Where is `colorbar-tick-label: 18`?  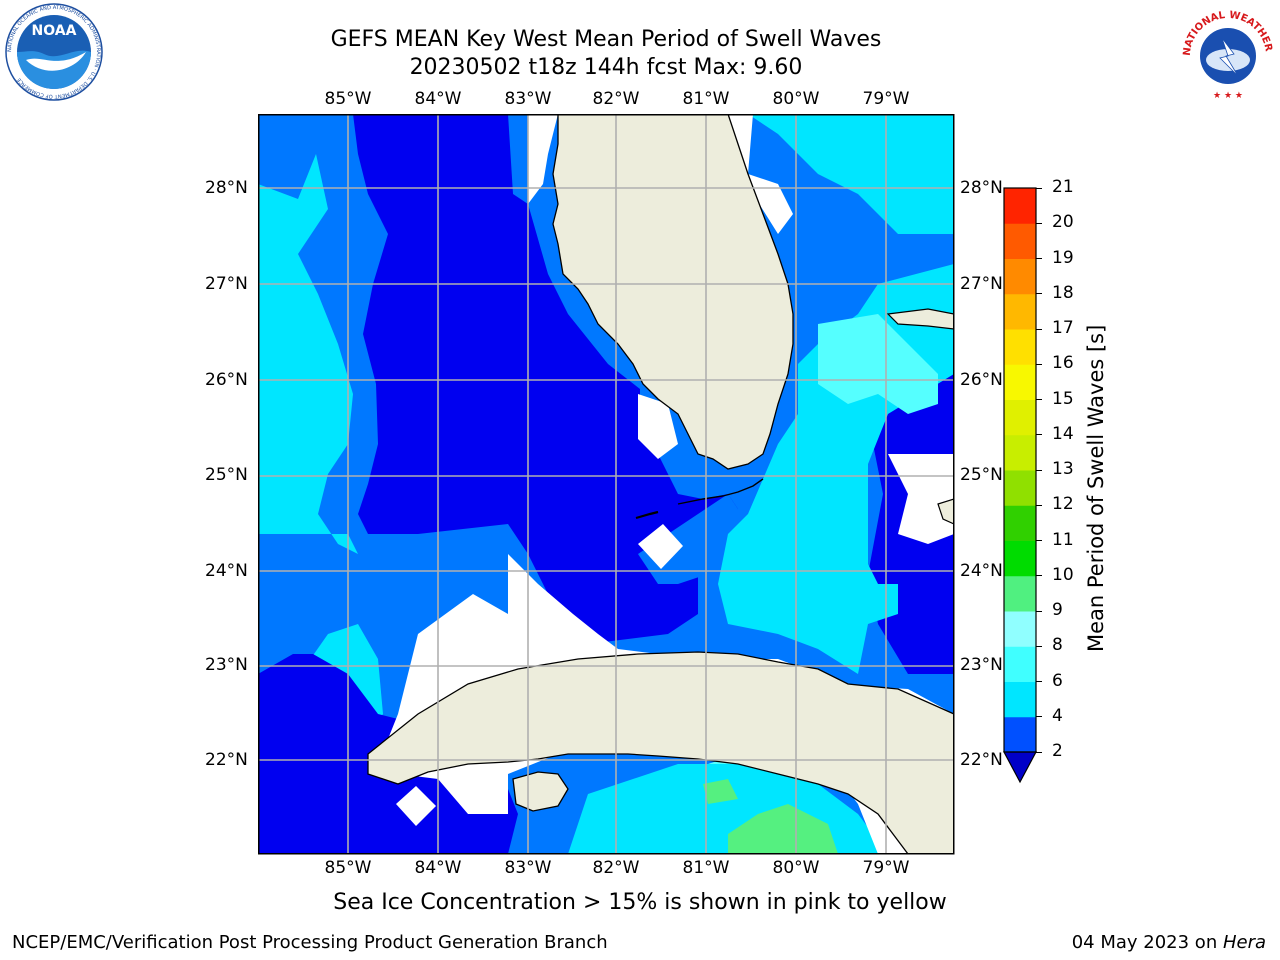
colorbar-tick-label: 18 is located at coordinates (1063, 292).